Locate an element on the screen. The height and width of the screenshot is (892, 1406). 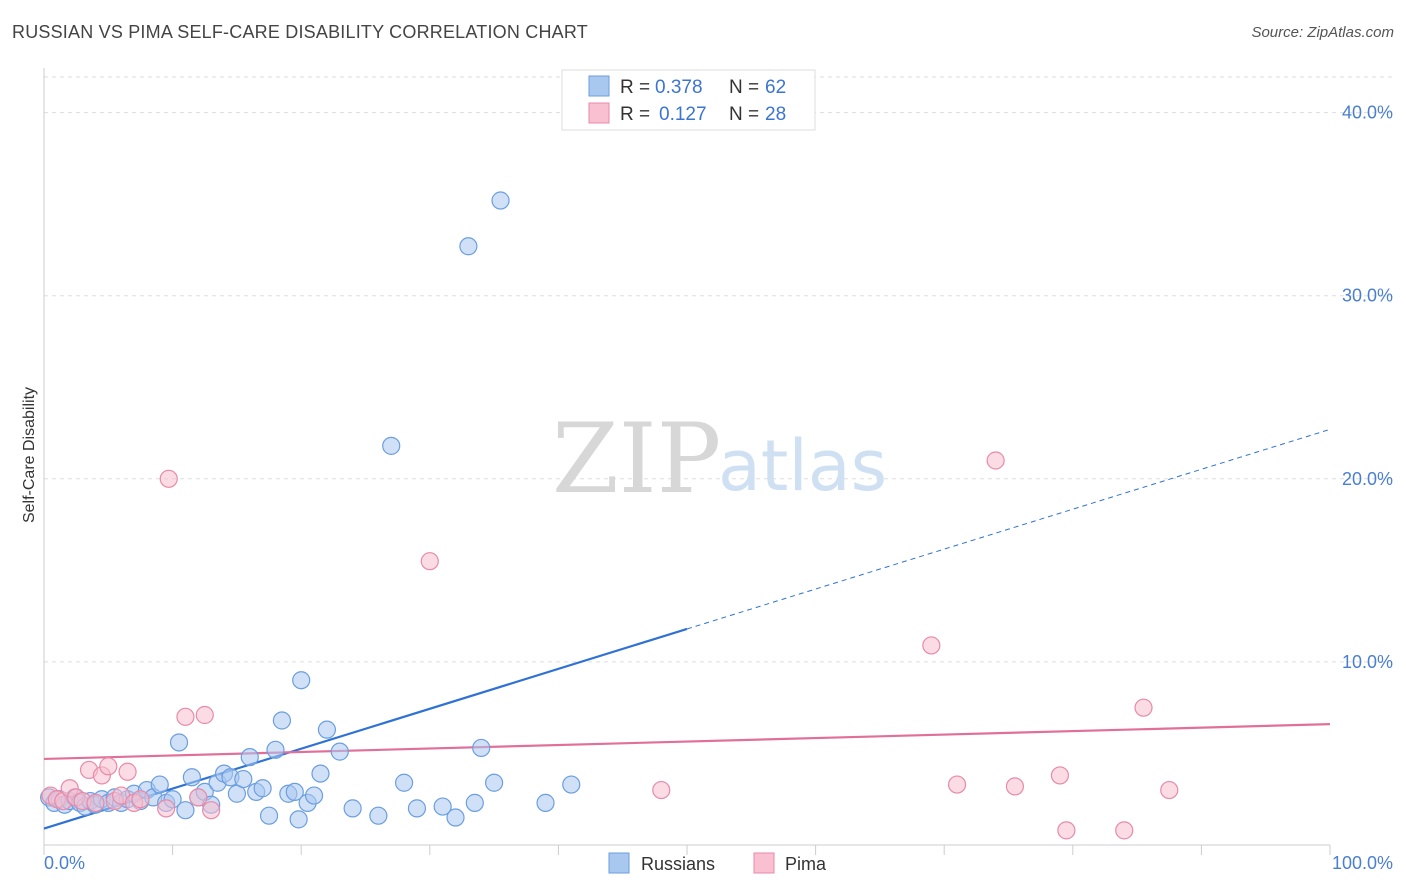
bottom-legend-swatch-russians is located at coordinates (619, 863).